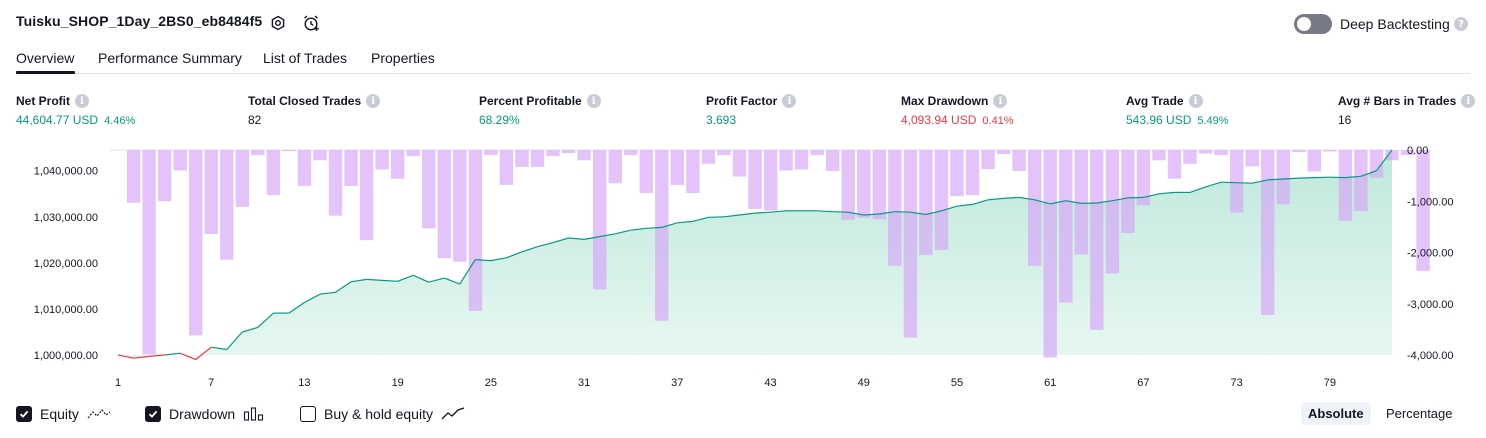  Describe the element at coordinates (721, 120) in the screenshot. I see `metric-value: 3.693` at that location.